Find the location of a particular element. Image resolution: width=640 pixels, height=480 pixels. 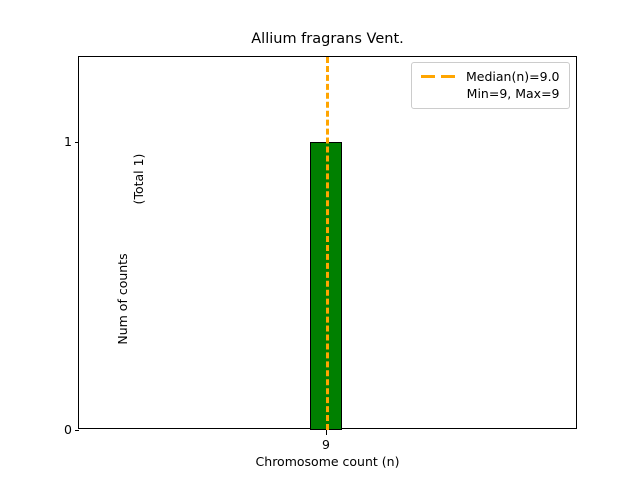

legend-entry-median: Median(n)=9.0 Min=9, Max=9 is located at coordinates (513, 85).